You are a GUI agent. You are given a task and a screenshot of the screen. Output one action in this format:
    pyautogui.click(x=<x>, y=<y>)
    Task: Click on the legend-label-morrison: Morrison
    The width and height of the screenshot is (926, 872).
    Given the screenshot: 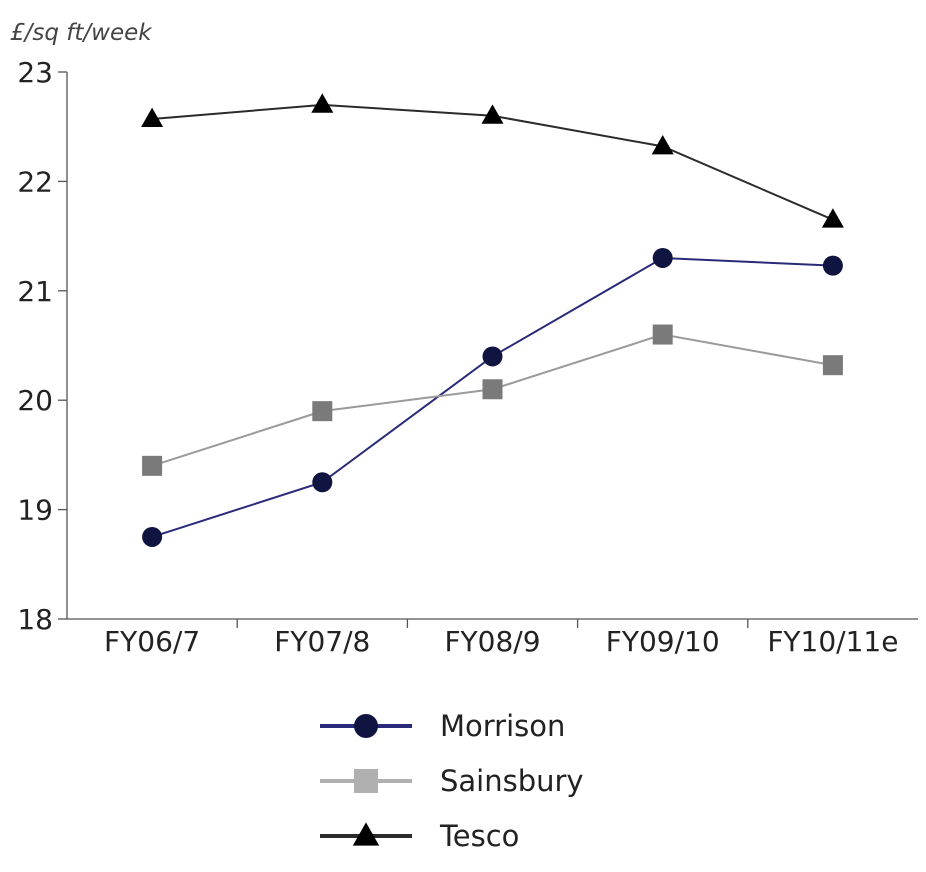 What is the action you would take?
    pyautogui.click(x=502, y=726)
    